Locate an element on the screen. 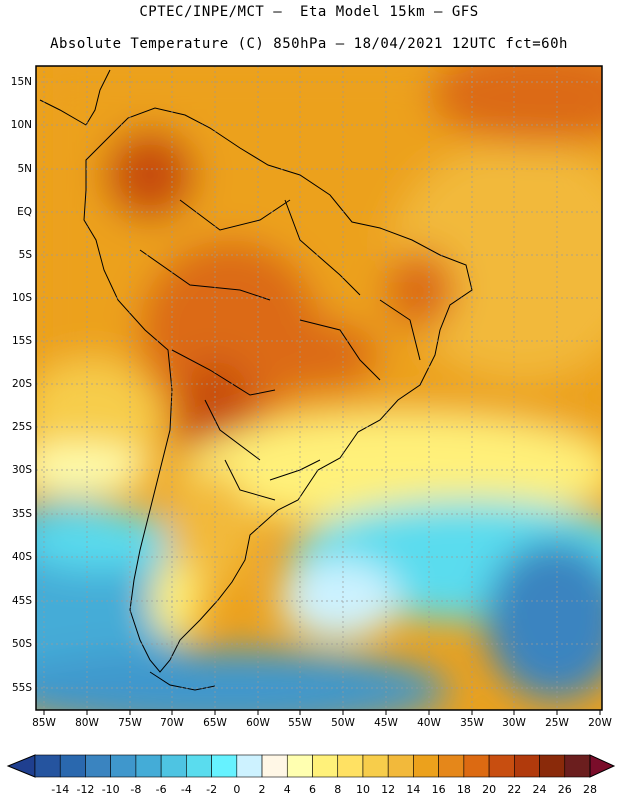 Image resolution: width=618 pixels, height=800 pixels. colorbar-label: -2 is located at coordinates (212, 789).